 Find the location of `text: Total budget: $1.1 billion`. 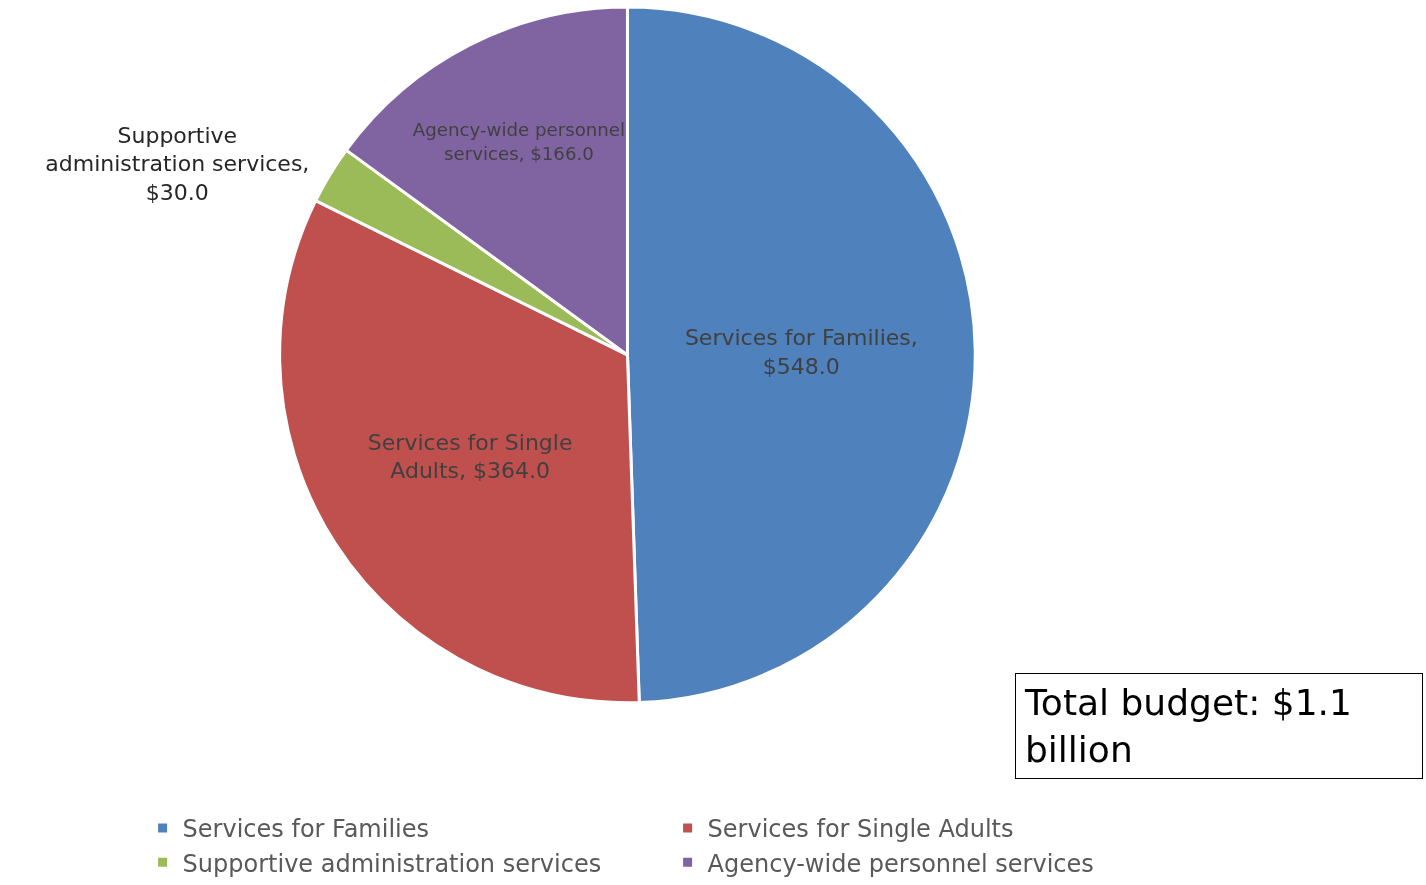

text: Total budget: $1.1 billion is located at coordinates (1188, 726).